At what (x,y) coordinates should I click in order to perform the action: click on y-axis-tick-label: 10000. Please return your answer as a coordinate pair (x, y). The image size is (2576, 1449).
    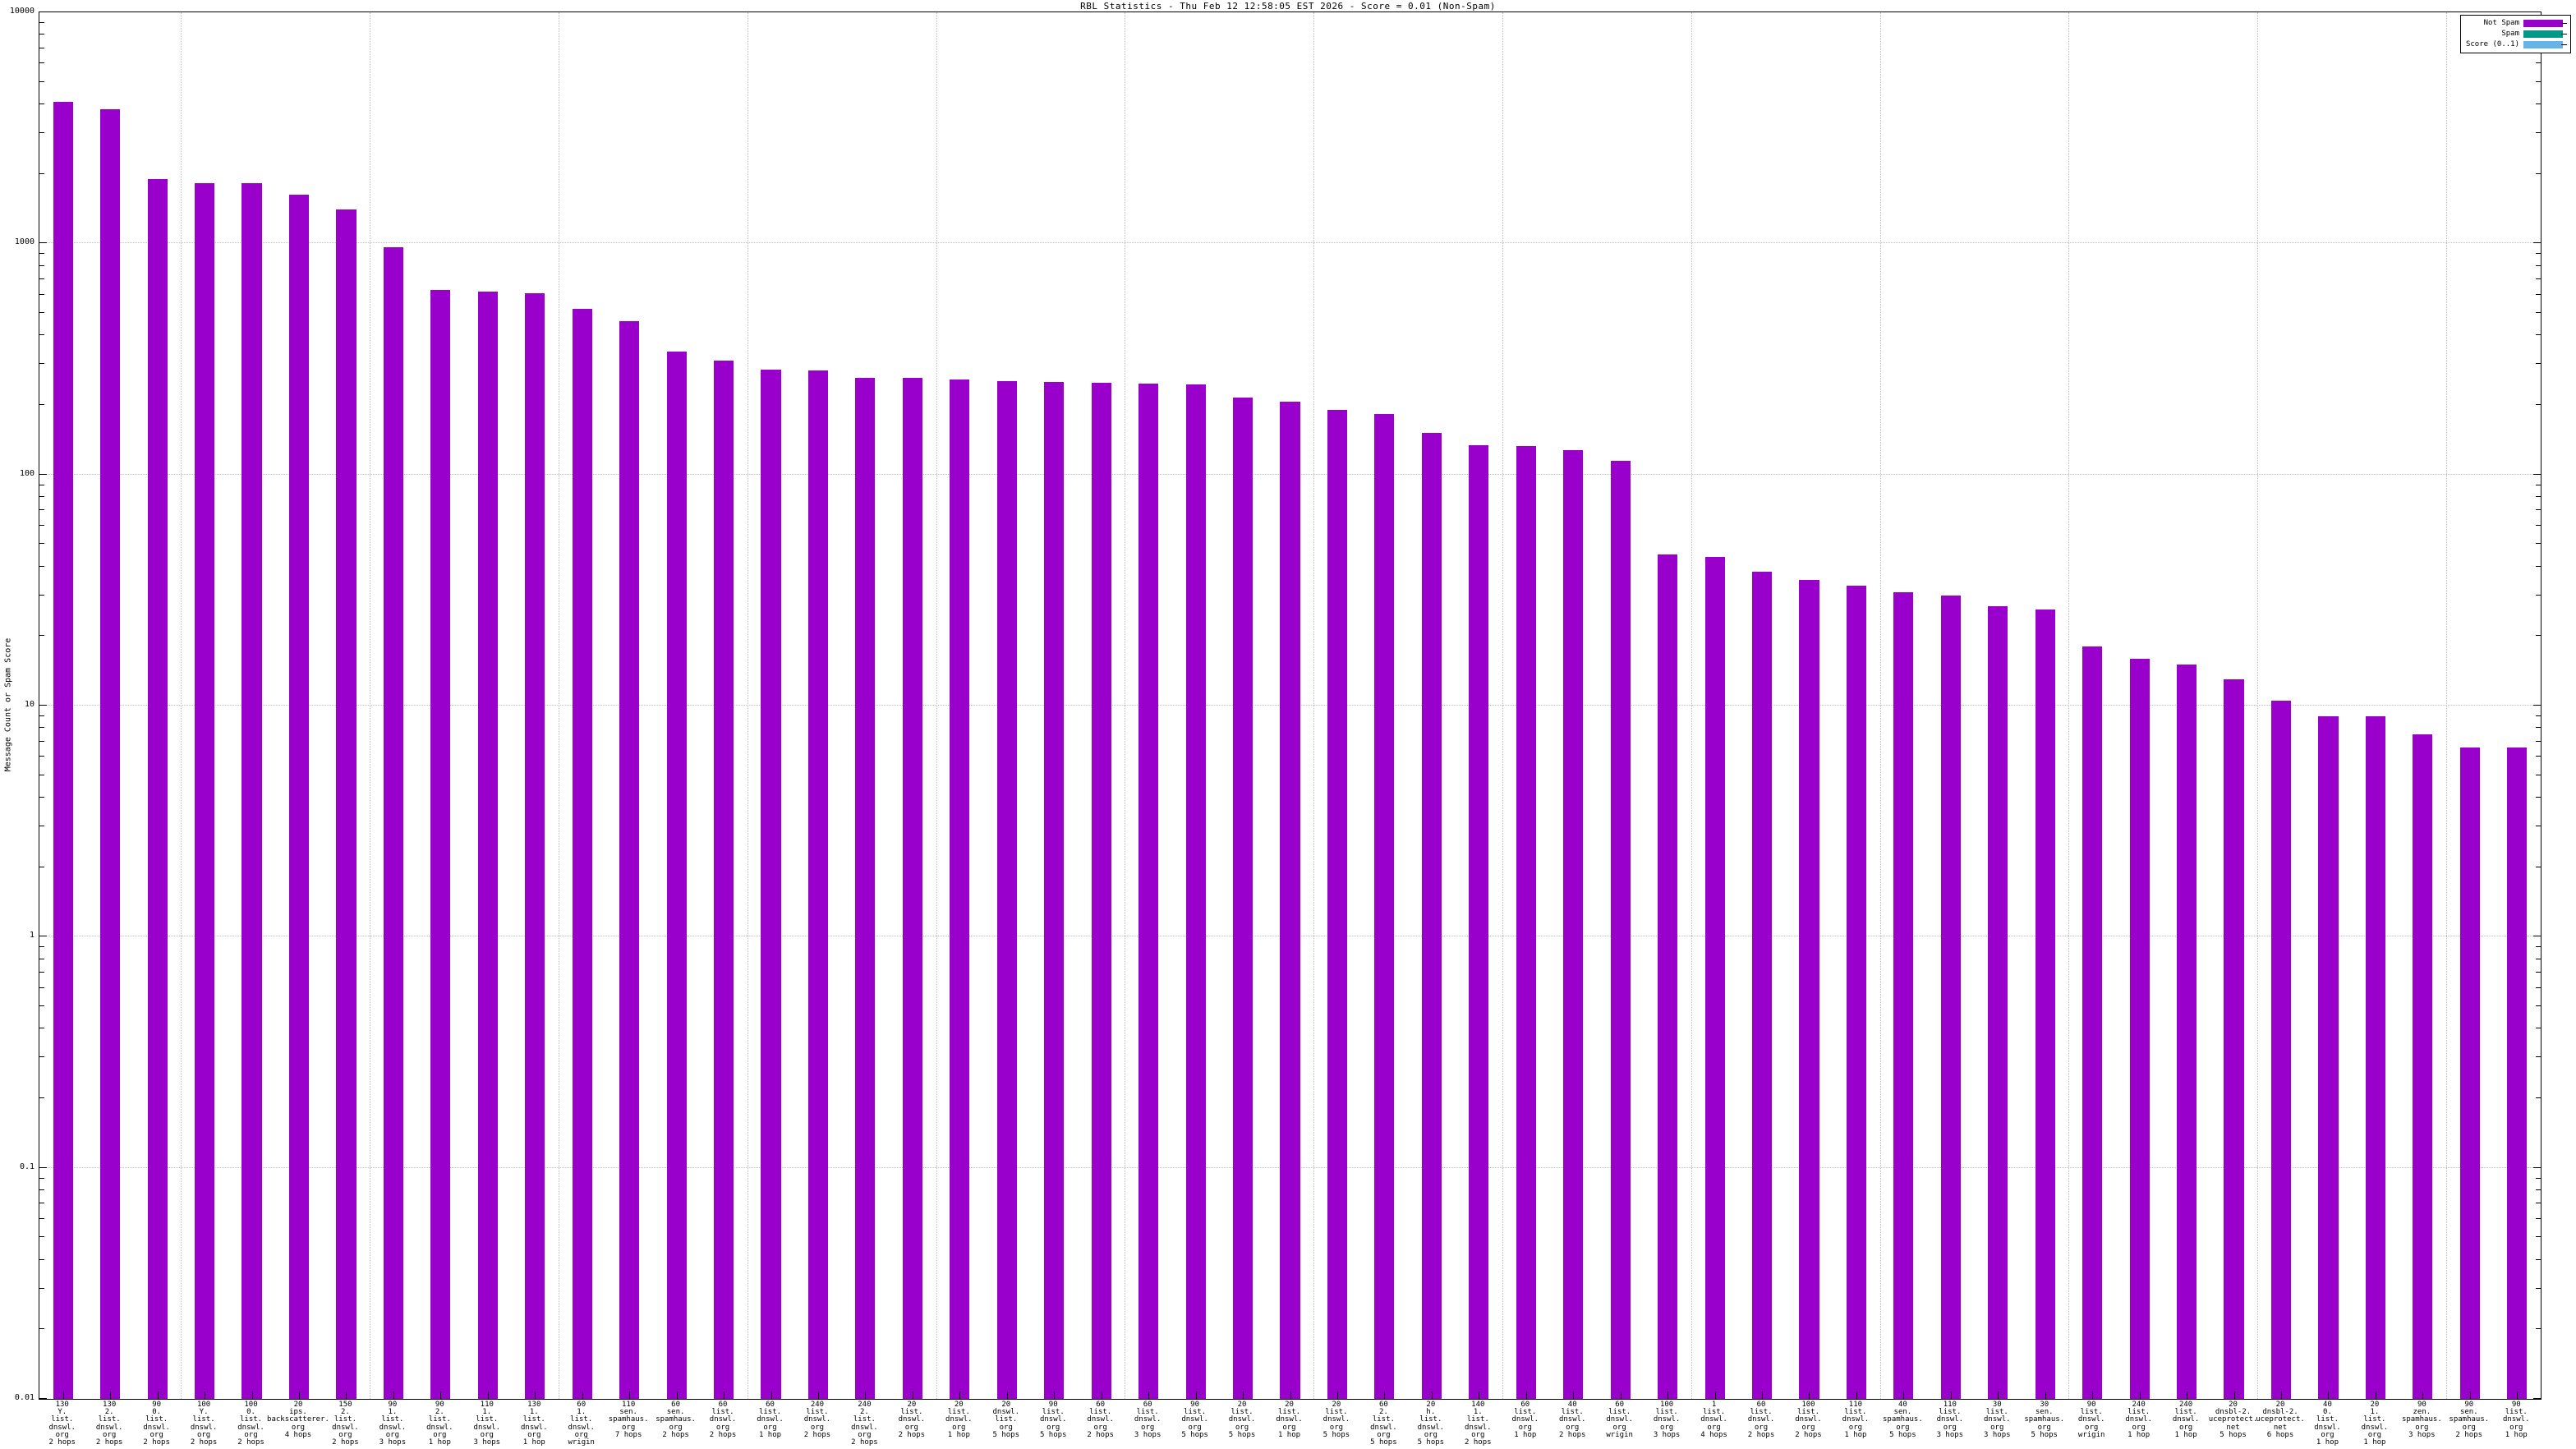
    Looking at the image, I should click on (21, 11).